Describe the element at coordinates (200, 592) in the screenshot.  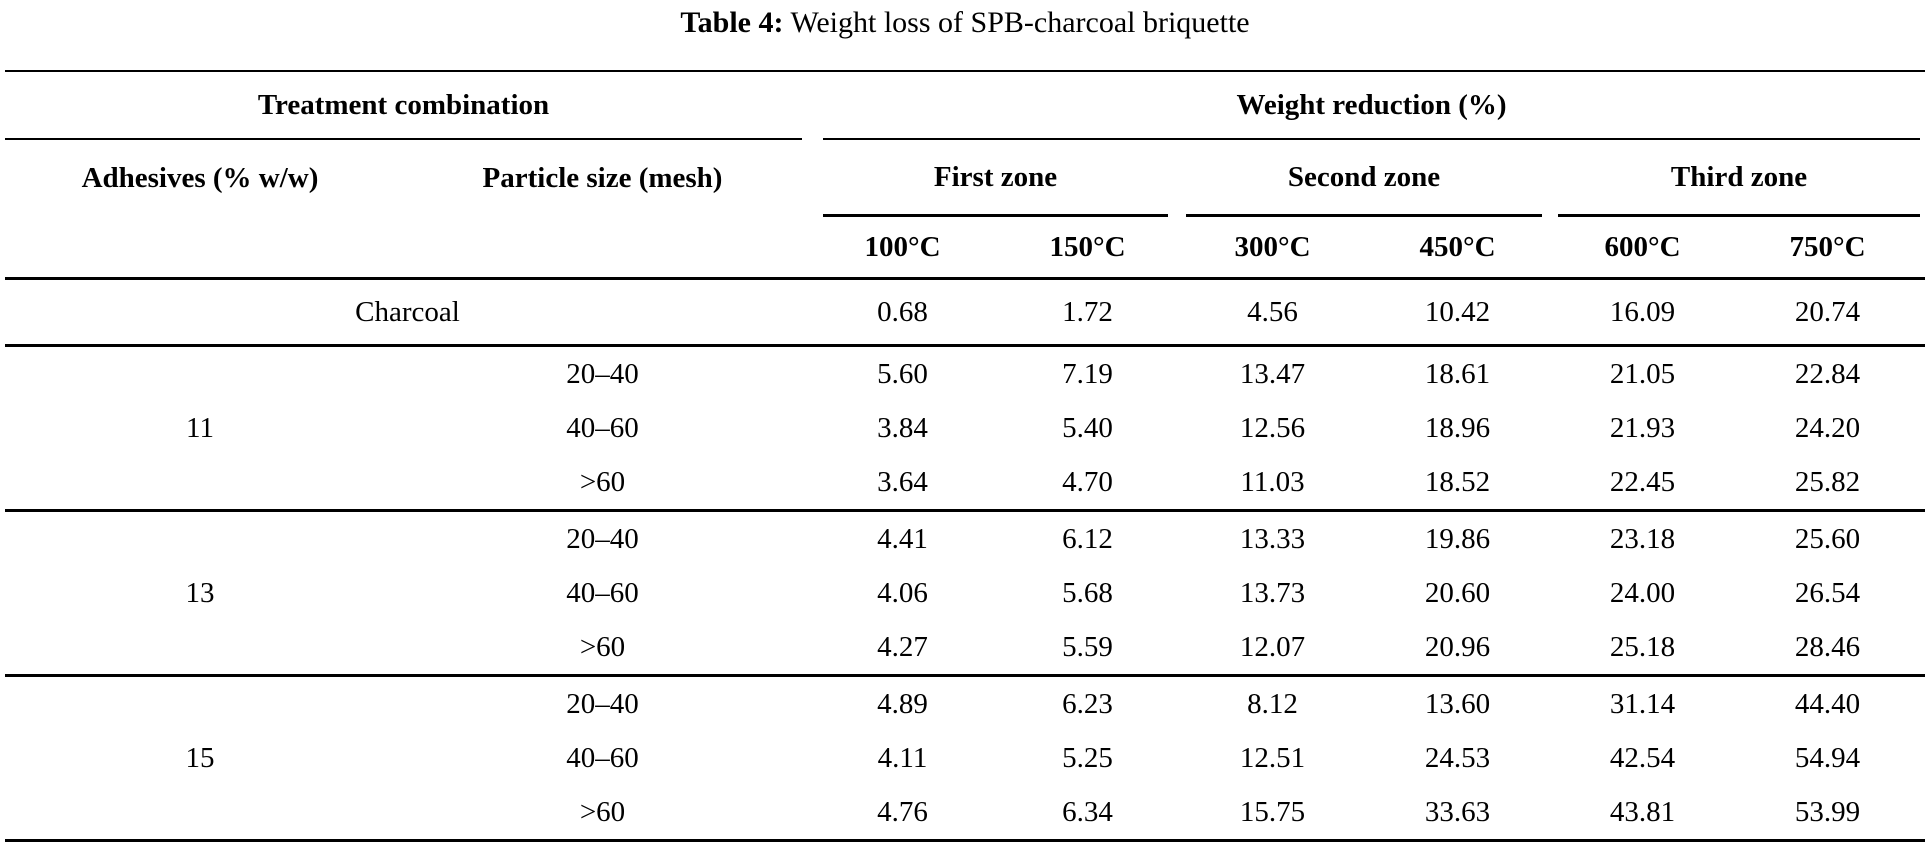
I see `adhesive-level-label: 13` at that location.